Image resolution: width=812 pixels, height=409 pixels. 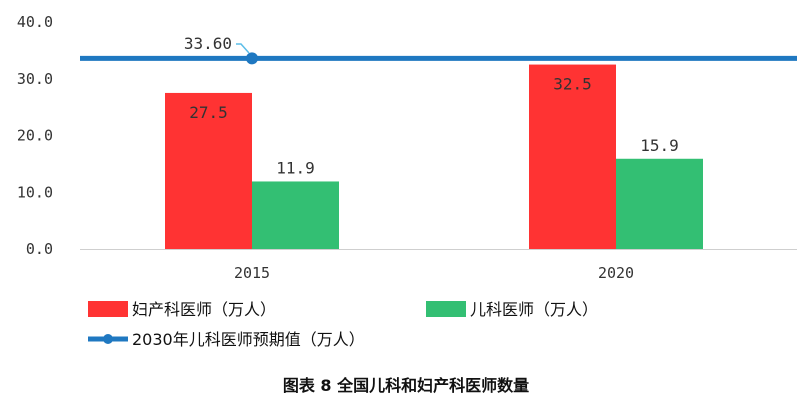 I want to click on legend-swatch-pediatric, so click(x=446, y=309).